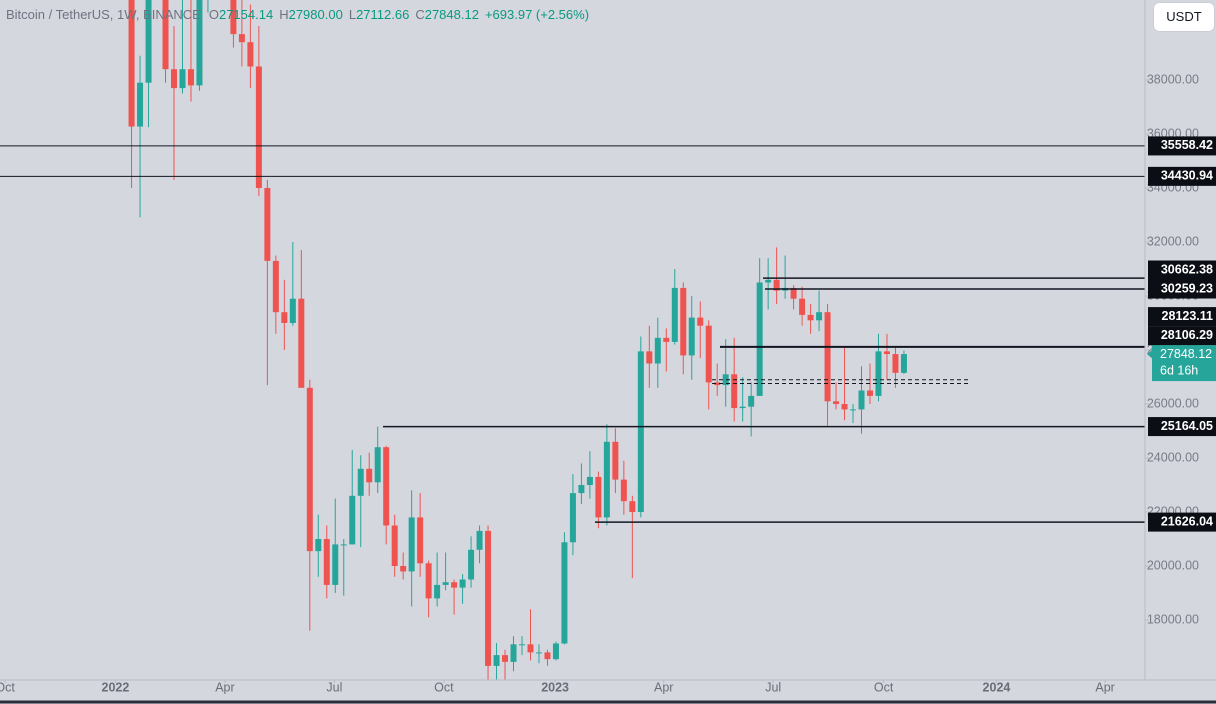 This screenshot has width=1216, height=704. What do you see at coordinates (555, 687) in the screenshot?
I see `x-tick-label: 2023` at bounding box center [555, 687].